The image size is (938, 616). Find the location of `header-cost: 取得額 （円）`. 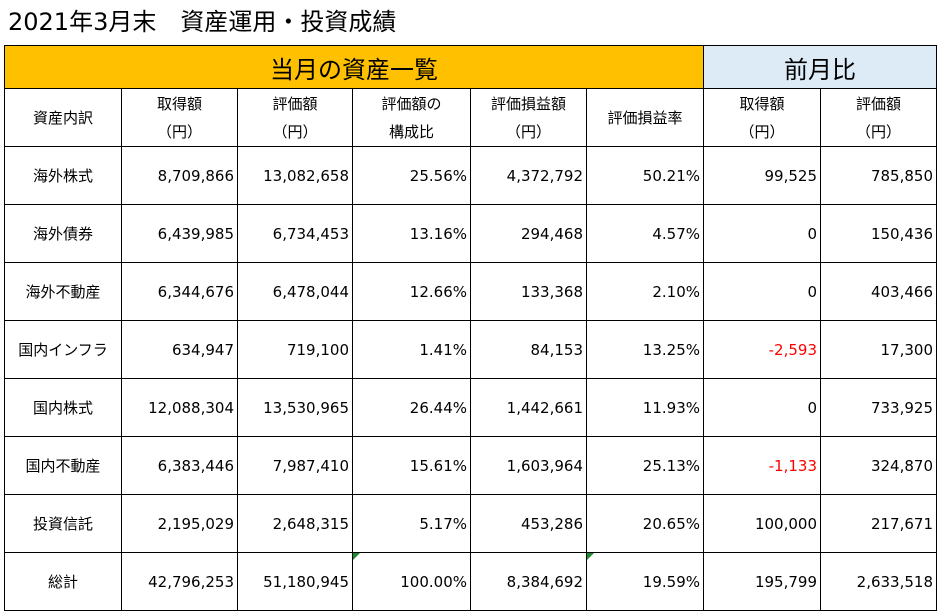

header-cost: 取得額 （円） is located at coordinates (179, 117).